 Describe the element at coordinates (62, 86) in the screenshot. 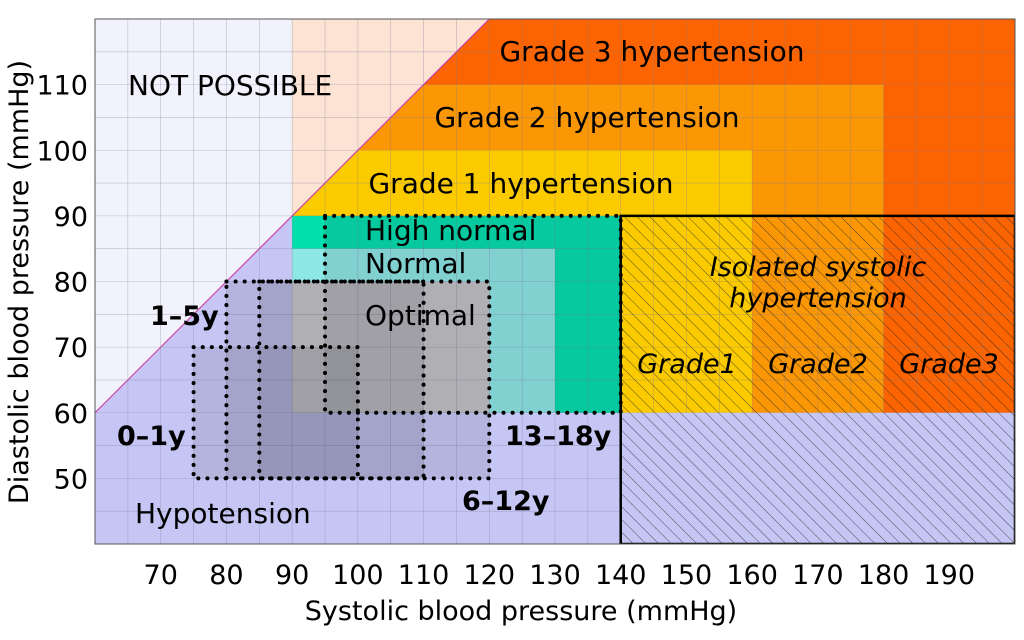

I see `y-tick-label: 110` at that location.